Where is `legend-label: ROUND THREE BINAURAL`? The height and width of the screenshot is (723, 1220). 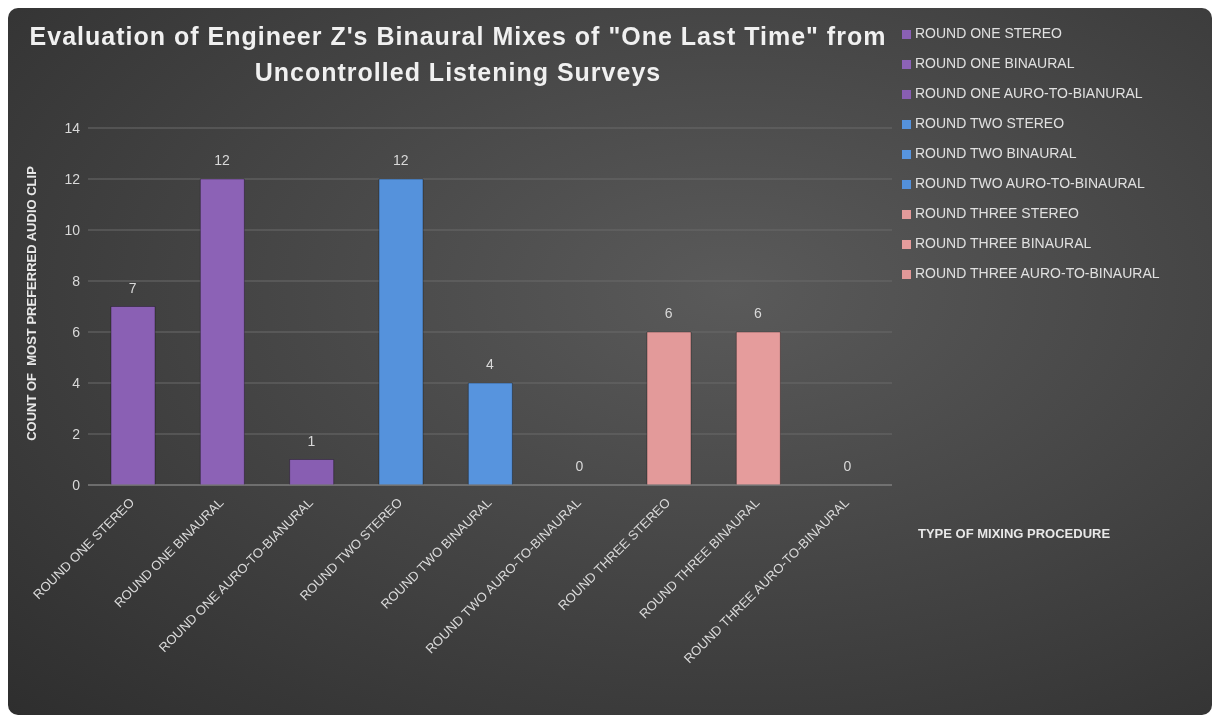 legend-label: ROUND THREE BINAURAL is located at coordinates (1003, 243).